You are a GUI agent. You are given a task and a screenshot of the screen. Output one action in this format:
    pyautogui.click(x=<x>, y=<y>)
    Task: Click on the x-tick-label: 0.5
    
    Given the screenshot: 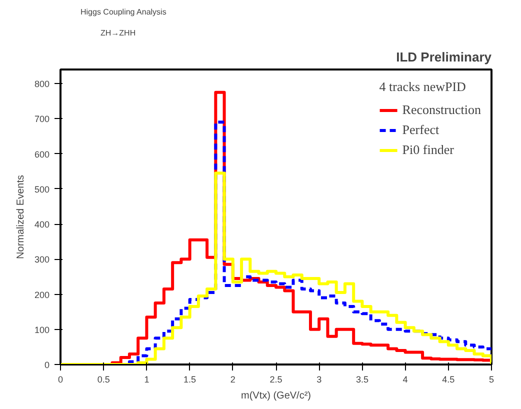 What is the action you would take?
    pyautogui.click(x=103, y=379)
    